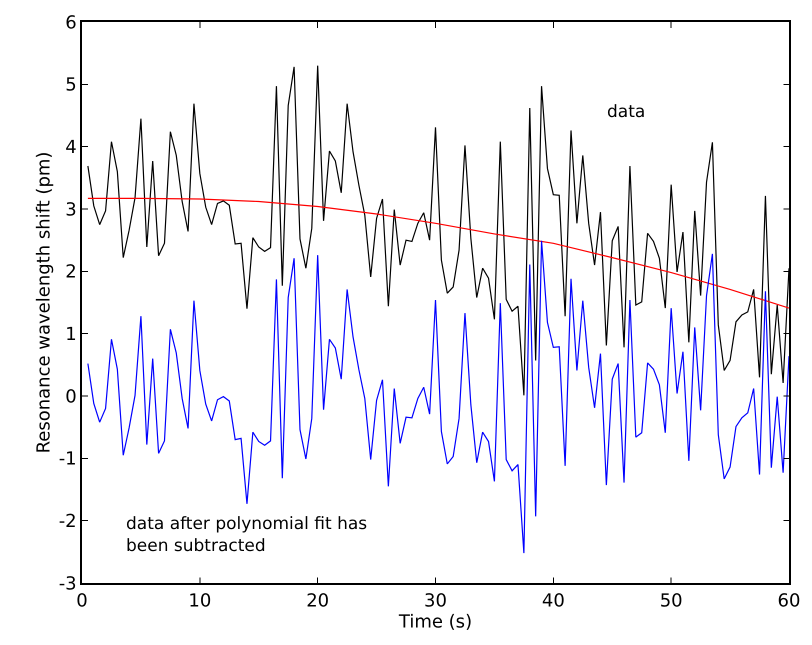  Describe the element at coordinates (318, 601) in the screenshot. I see `x-tick-label: 20` at that location.